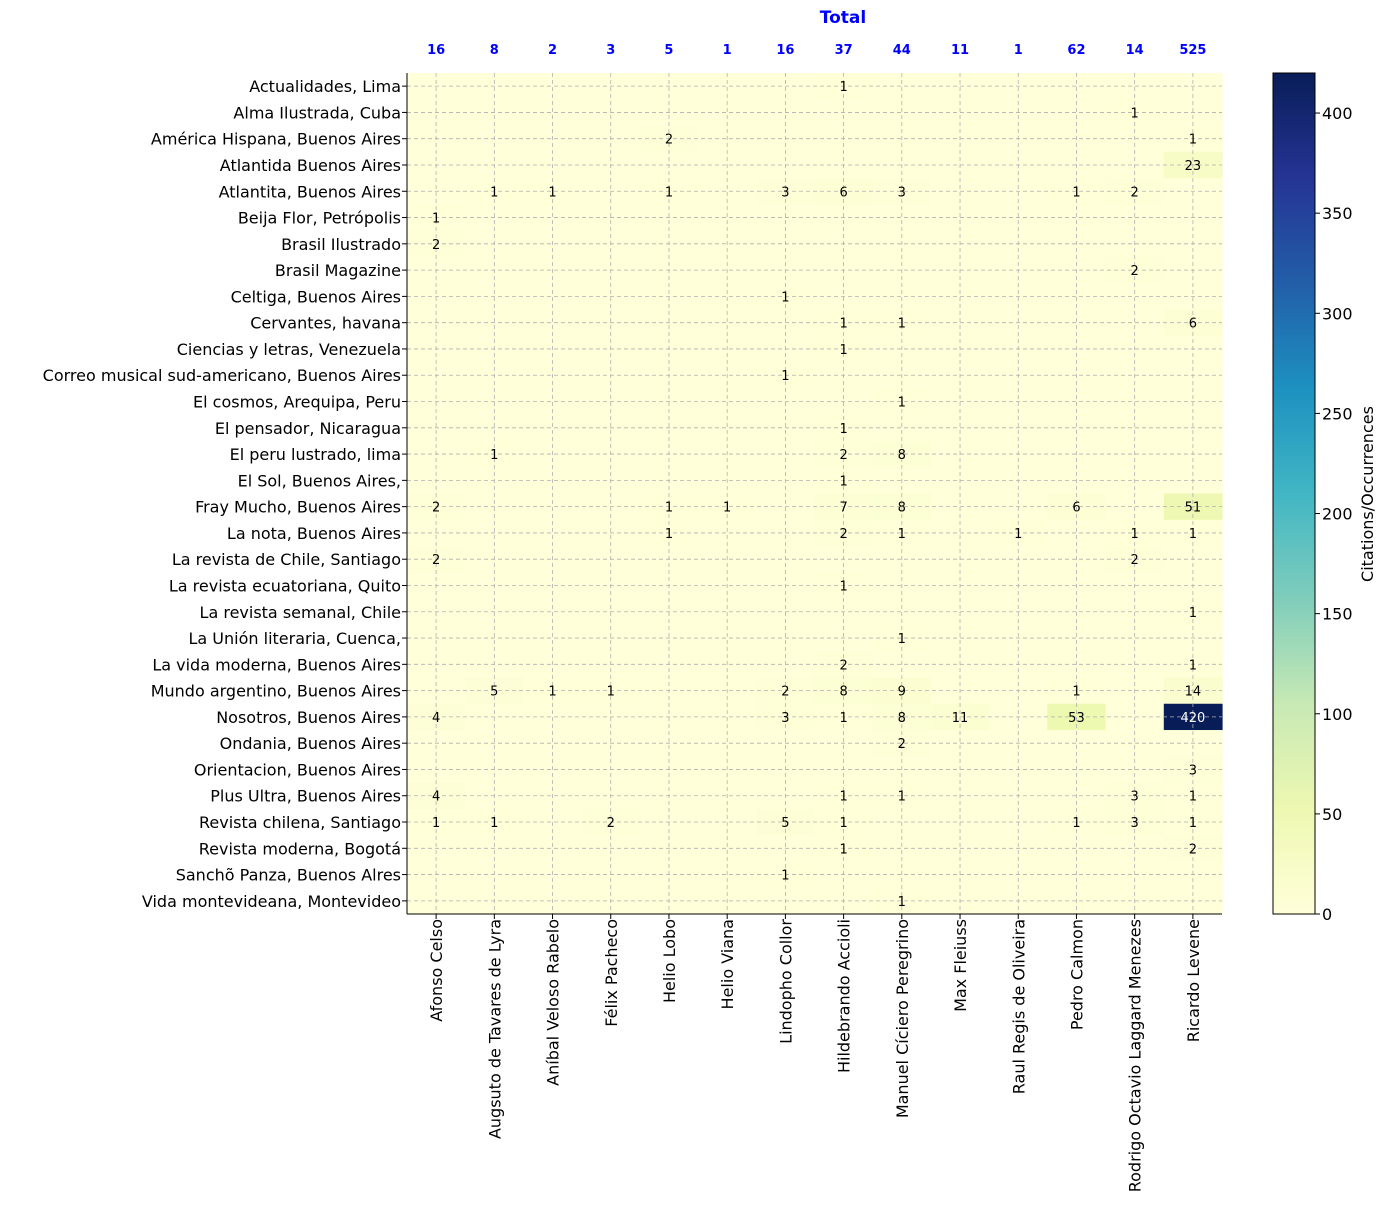  I want to click on y-tick-label: Ciencias y letras, Venezuela, so click(289, 349).